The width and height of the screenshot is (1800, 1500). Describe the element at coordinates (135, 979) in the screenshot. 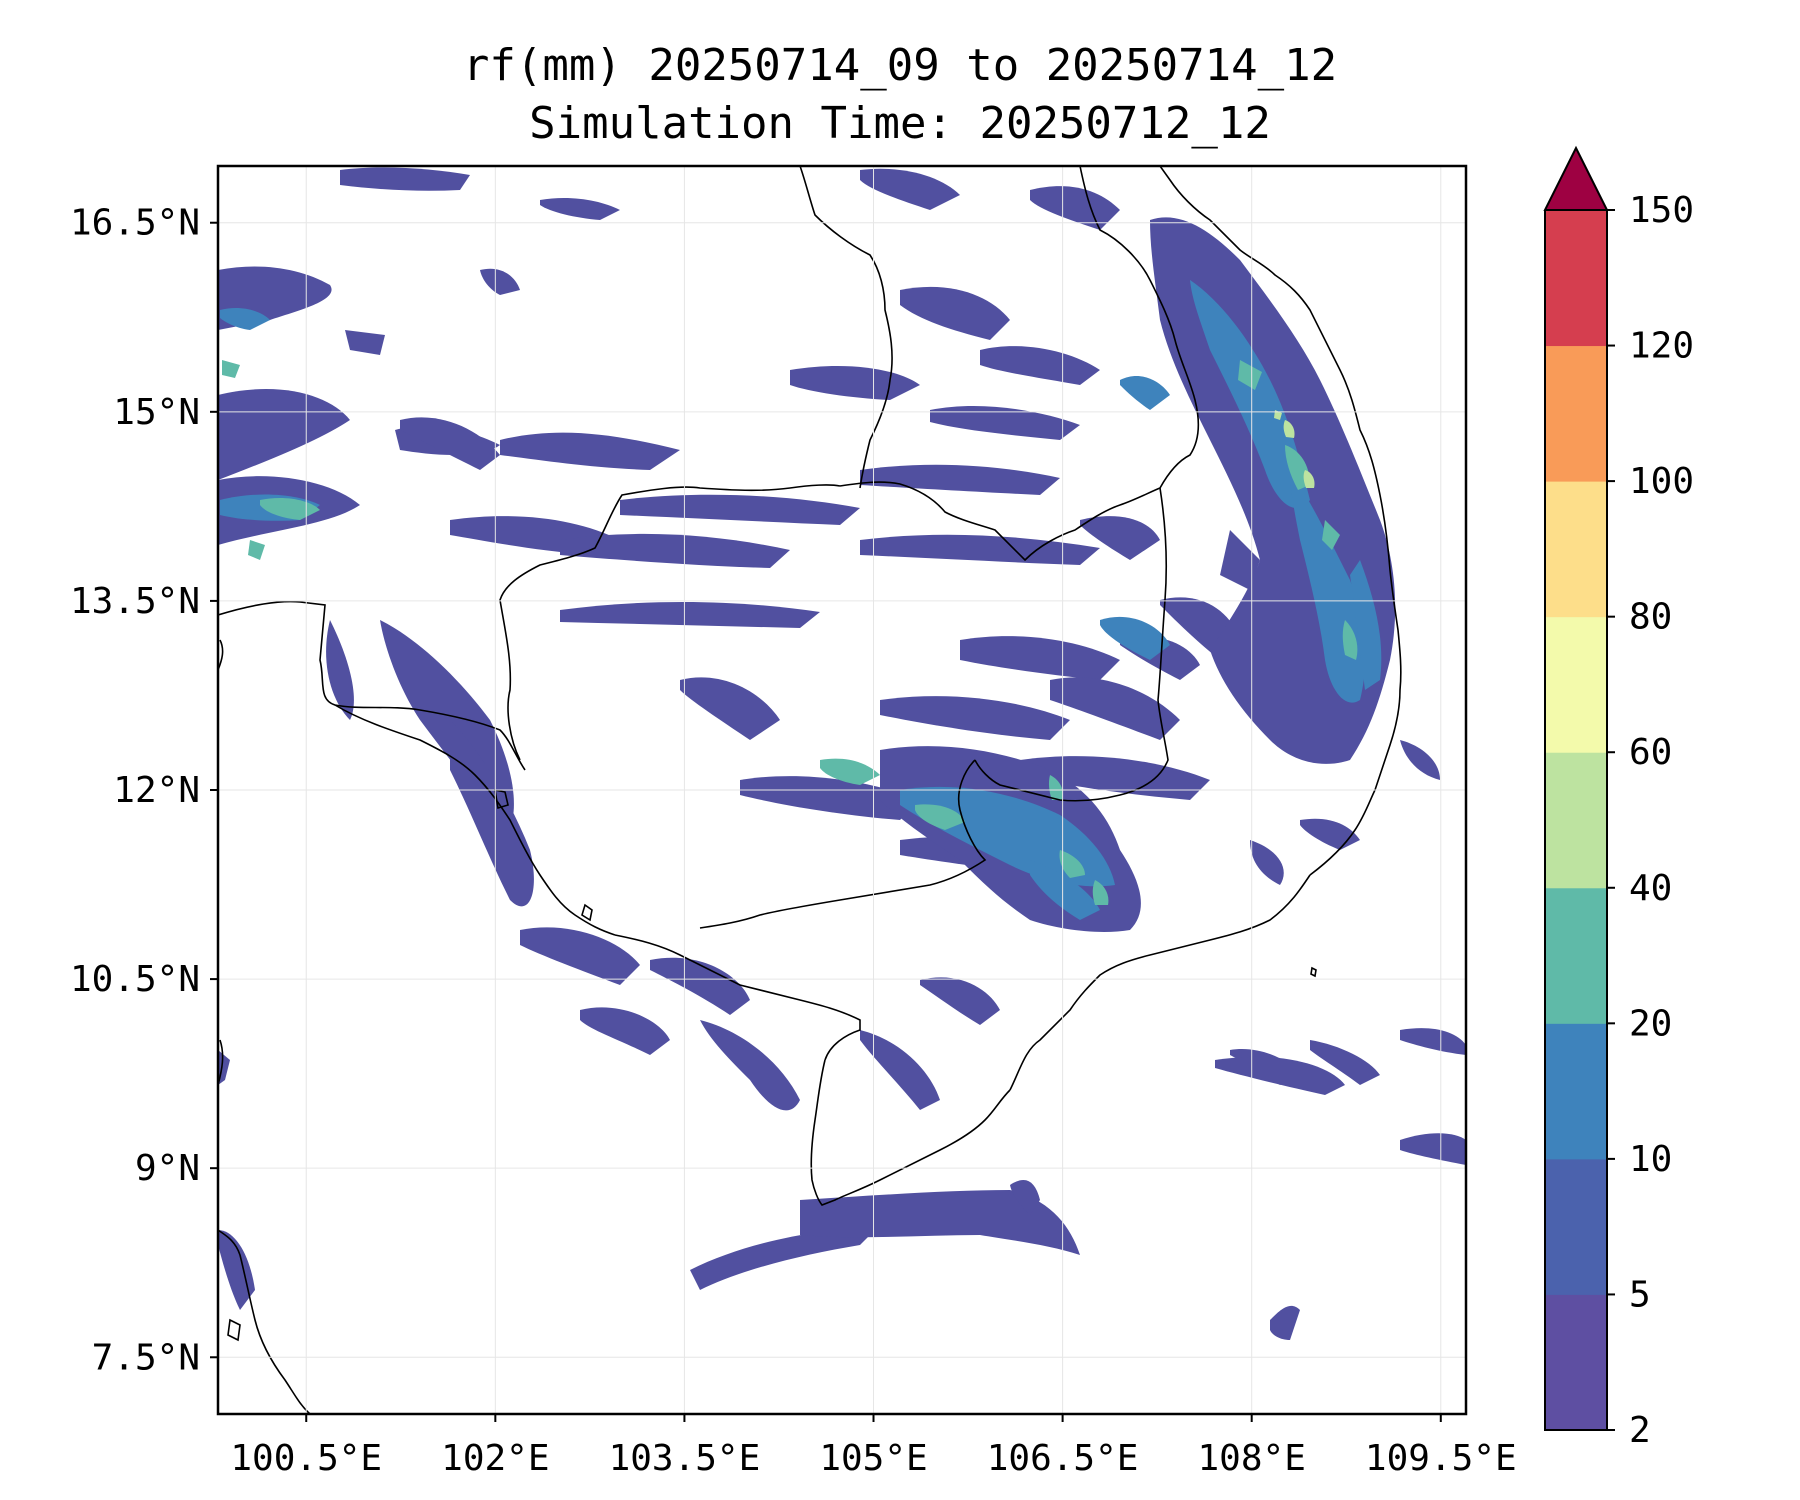

I see `lat-tick-label: 10.5°N` at that location.